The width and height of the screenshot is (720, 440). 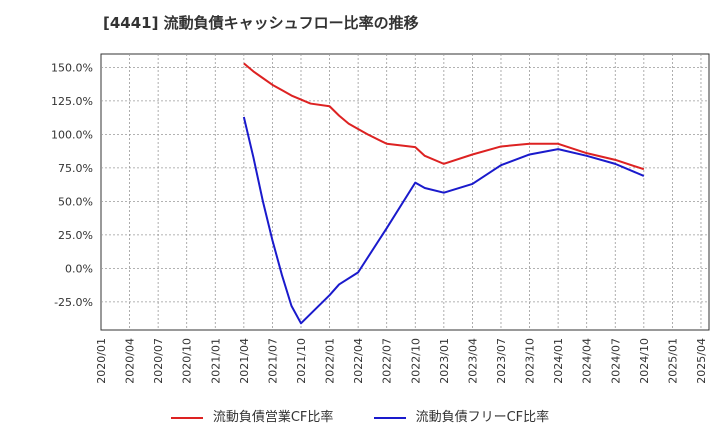 What do you see at coordinates (389, 417) in the screenshot?
I see `legend-swatch-free-cf` at bounding box center [389, 417].